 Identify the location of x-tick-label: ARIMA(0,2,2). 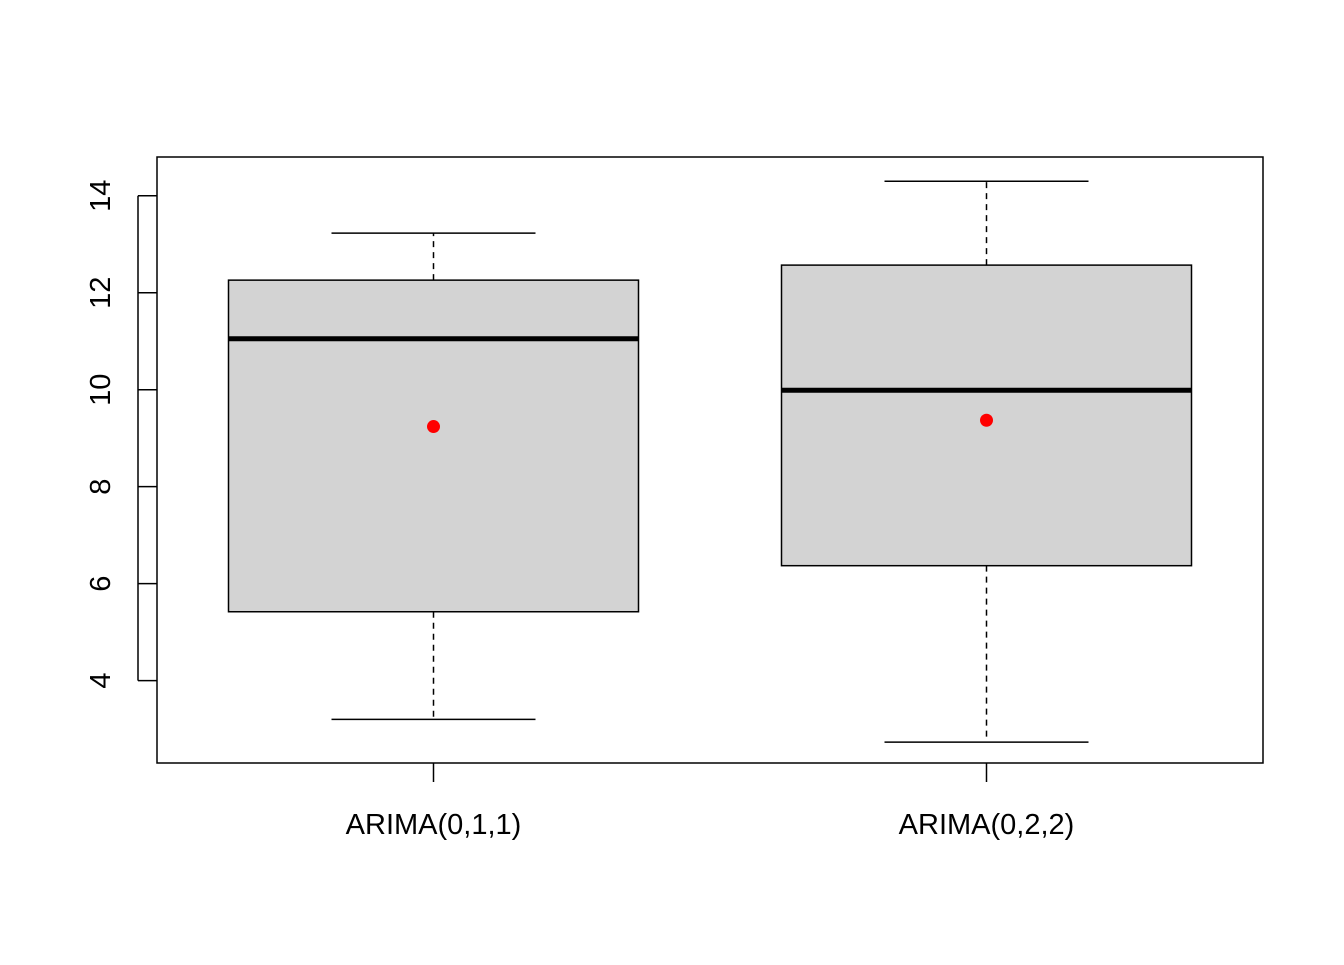
(987, 825).